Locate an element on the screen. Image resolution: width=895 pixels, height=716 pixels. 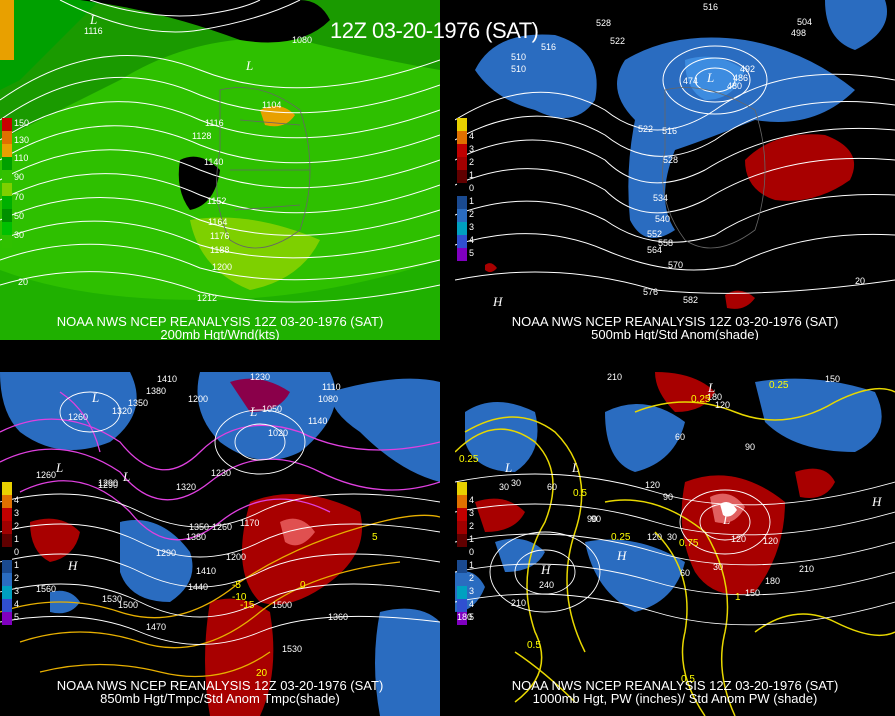
contour-label: 564 is located at coordinates (655, 250).